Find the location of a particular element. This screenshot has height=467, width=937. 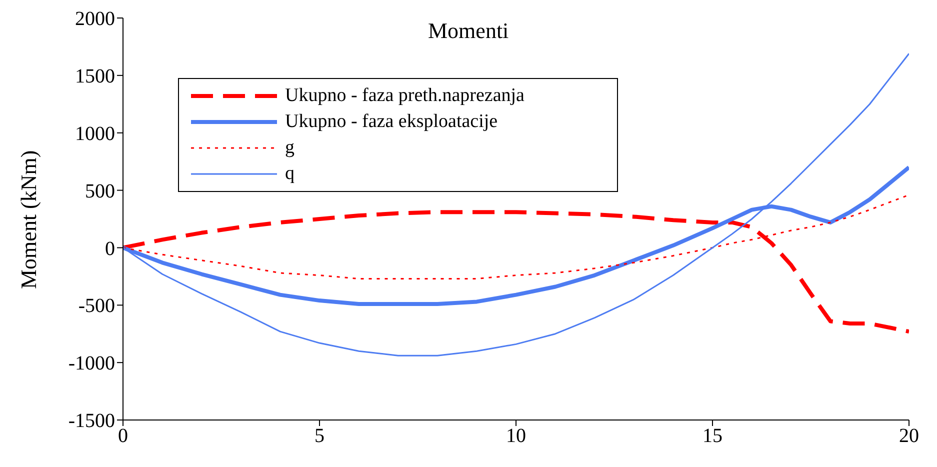

y-tick-label: 1000 is located at coordinates (95, 133).